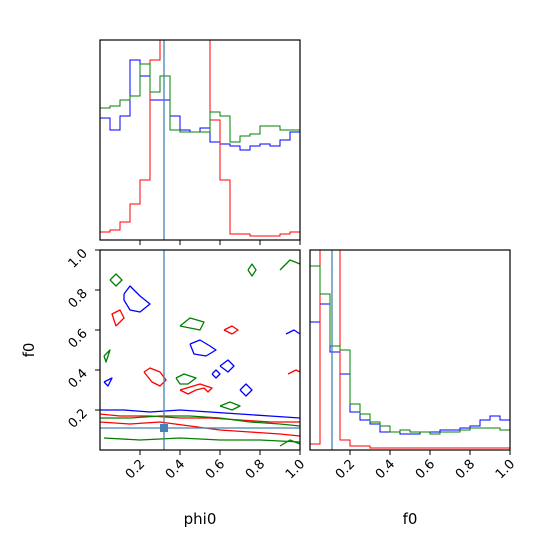  What do you see at coordinates (200, 519) in the screenshot?
I see `x-axis-label: phi0` at bounding box center [200, 519].